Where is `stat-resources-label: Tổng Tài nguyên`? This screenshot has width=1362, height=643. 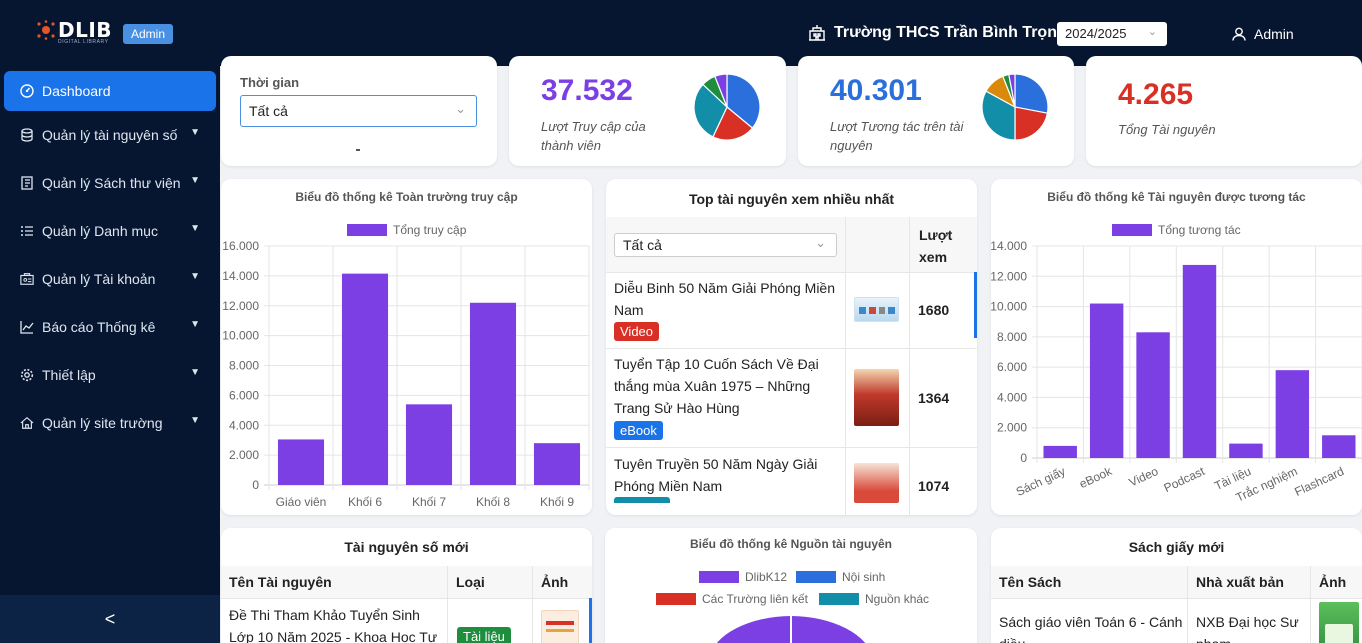 stat-resources-label: Tổng Tài nguyên is located at coordinates (1167, 129).